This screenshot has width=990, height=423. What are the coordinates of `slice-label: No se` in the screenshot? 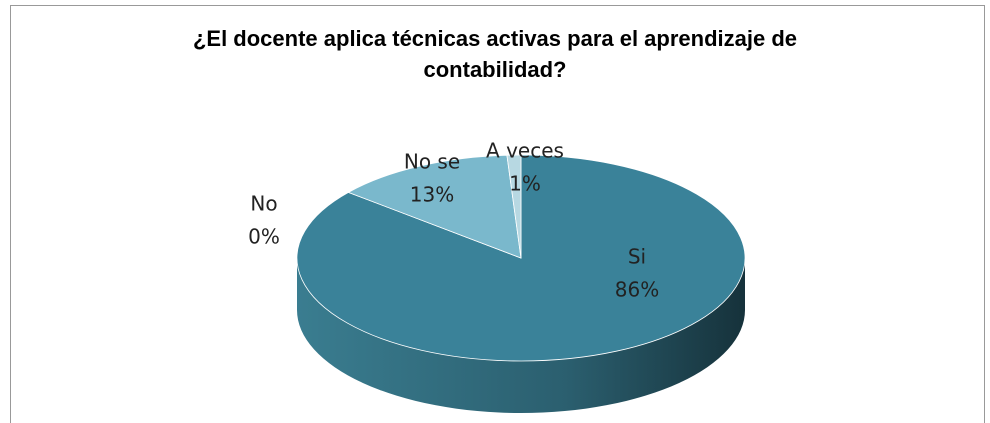 It's located at (432, 162).